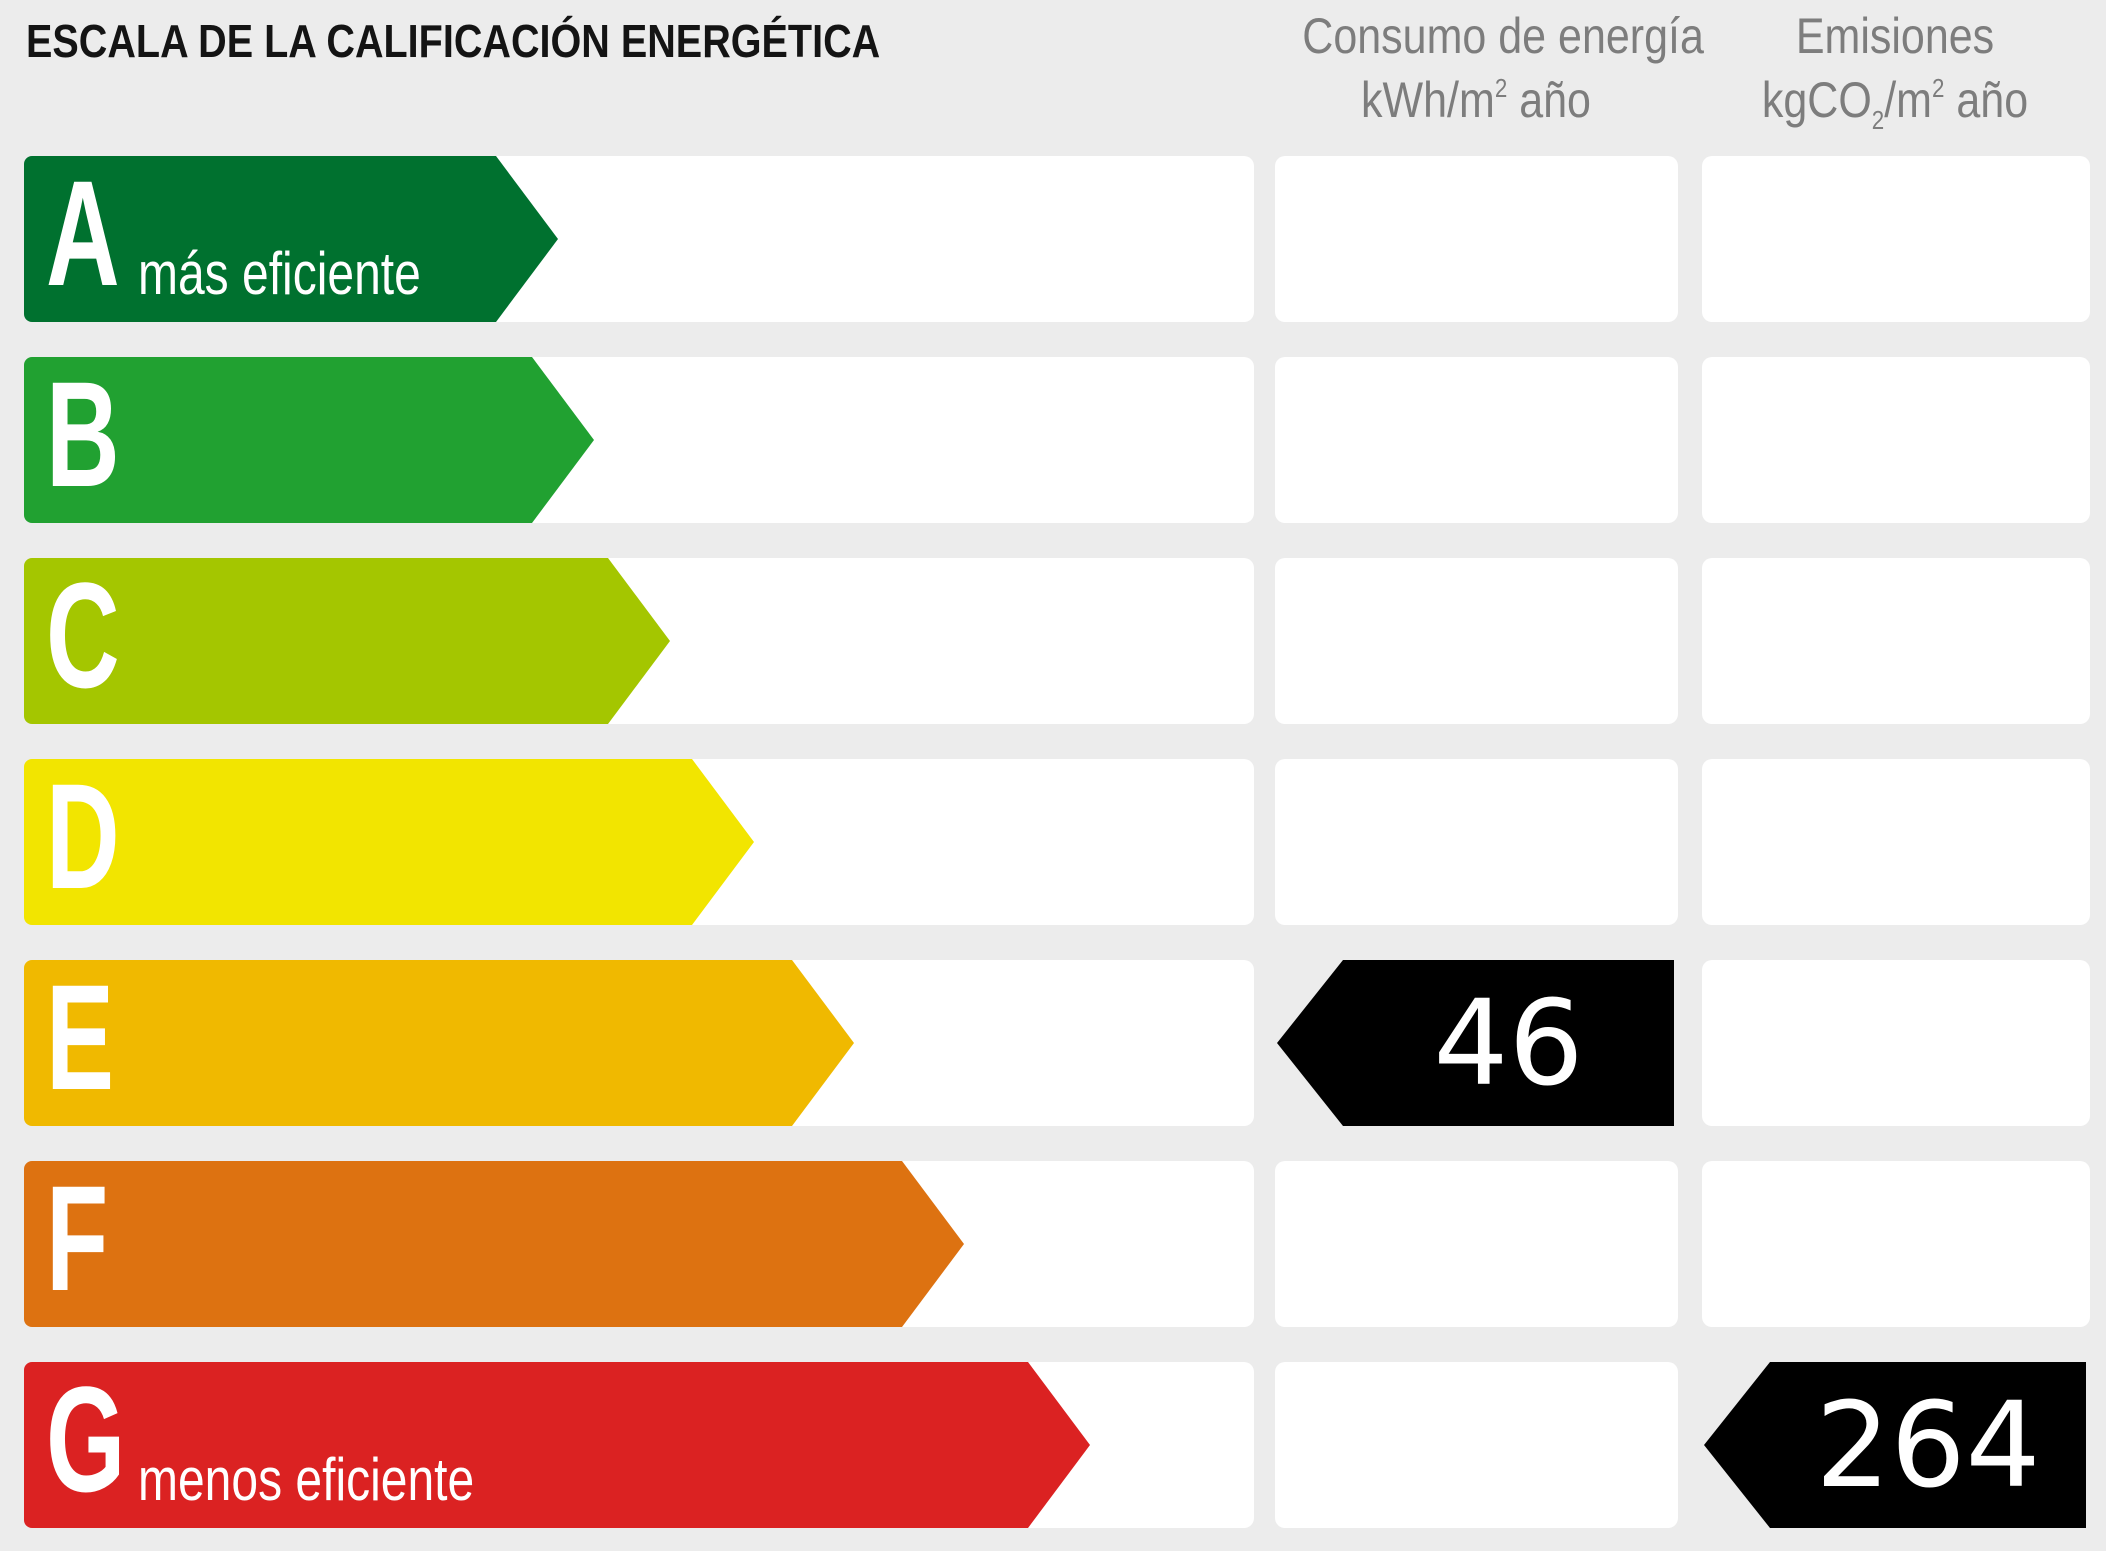 The width and height of the screenshot is (2106, 1551). What do you see at coordinates (86, 1439) in the screenshot?
I see `grade-letter-g: G` at bounding box center [86, 1439].